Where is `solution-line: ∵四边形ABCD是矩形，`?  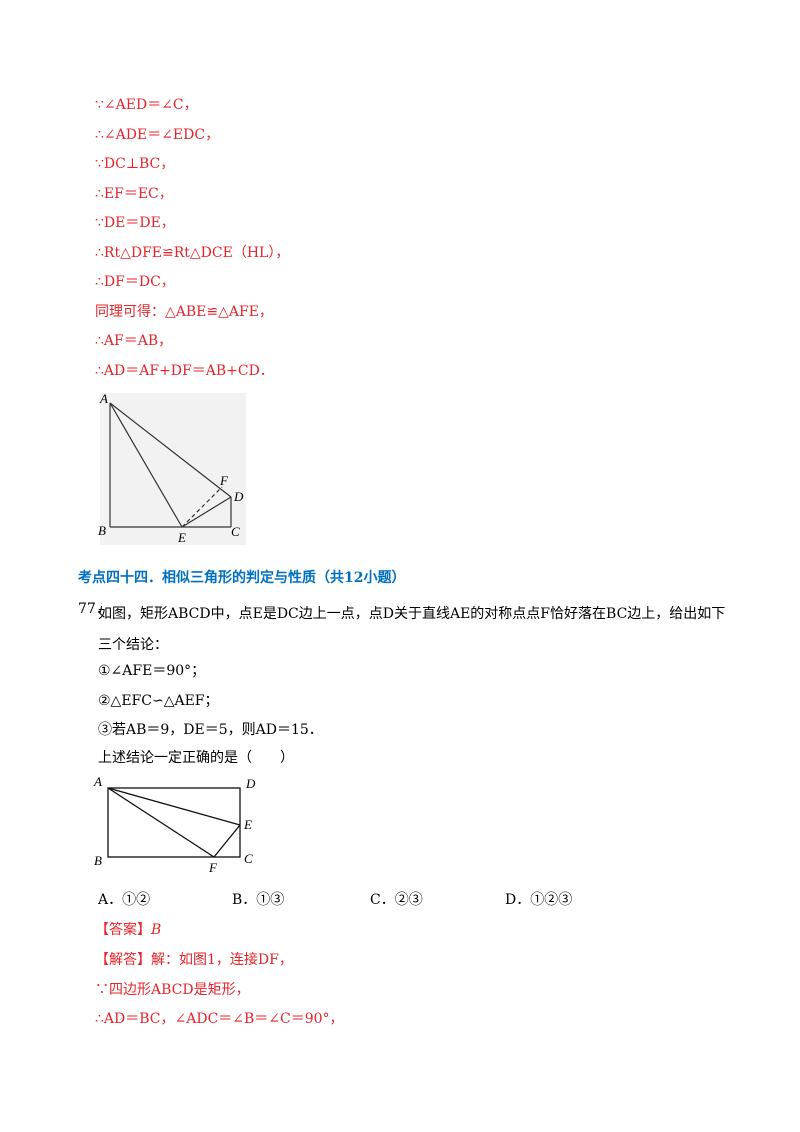
solution-line: ∵四边形ABCD是矩形， is located at coordinates (172, 989).